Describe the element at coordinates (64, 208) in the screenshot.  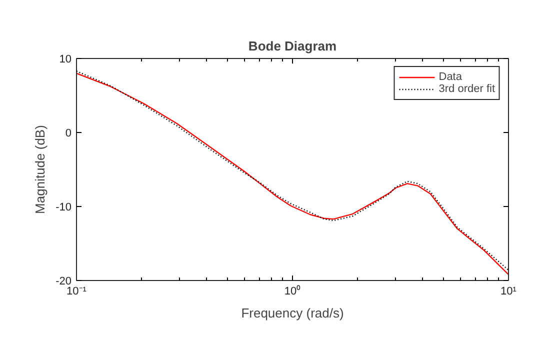
I see `y-tick-label: -10` at that location.